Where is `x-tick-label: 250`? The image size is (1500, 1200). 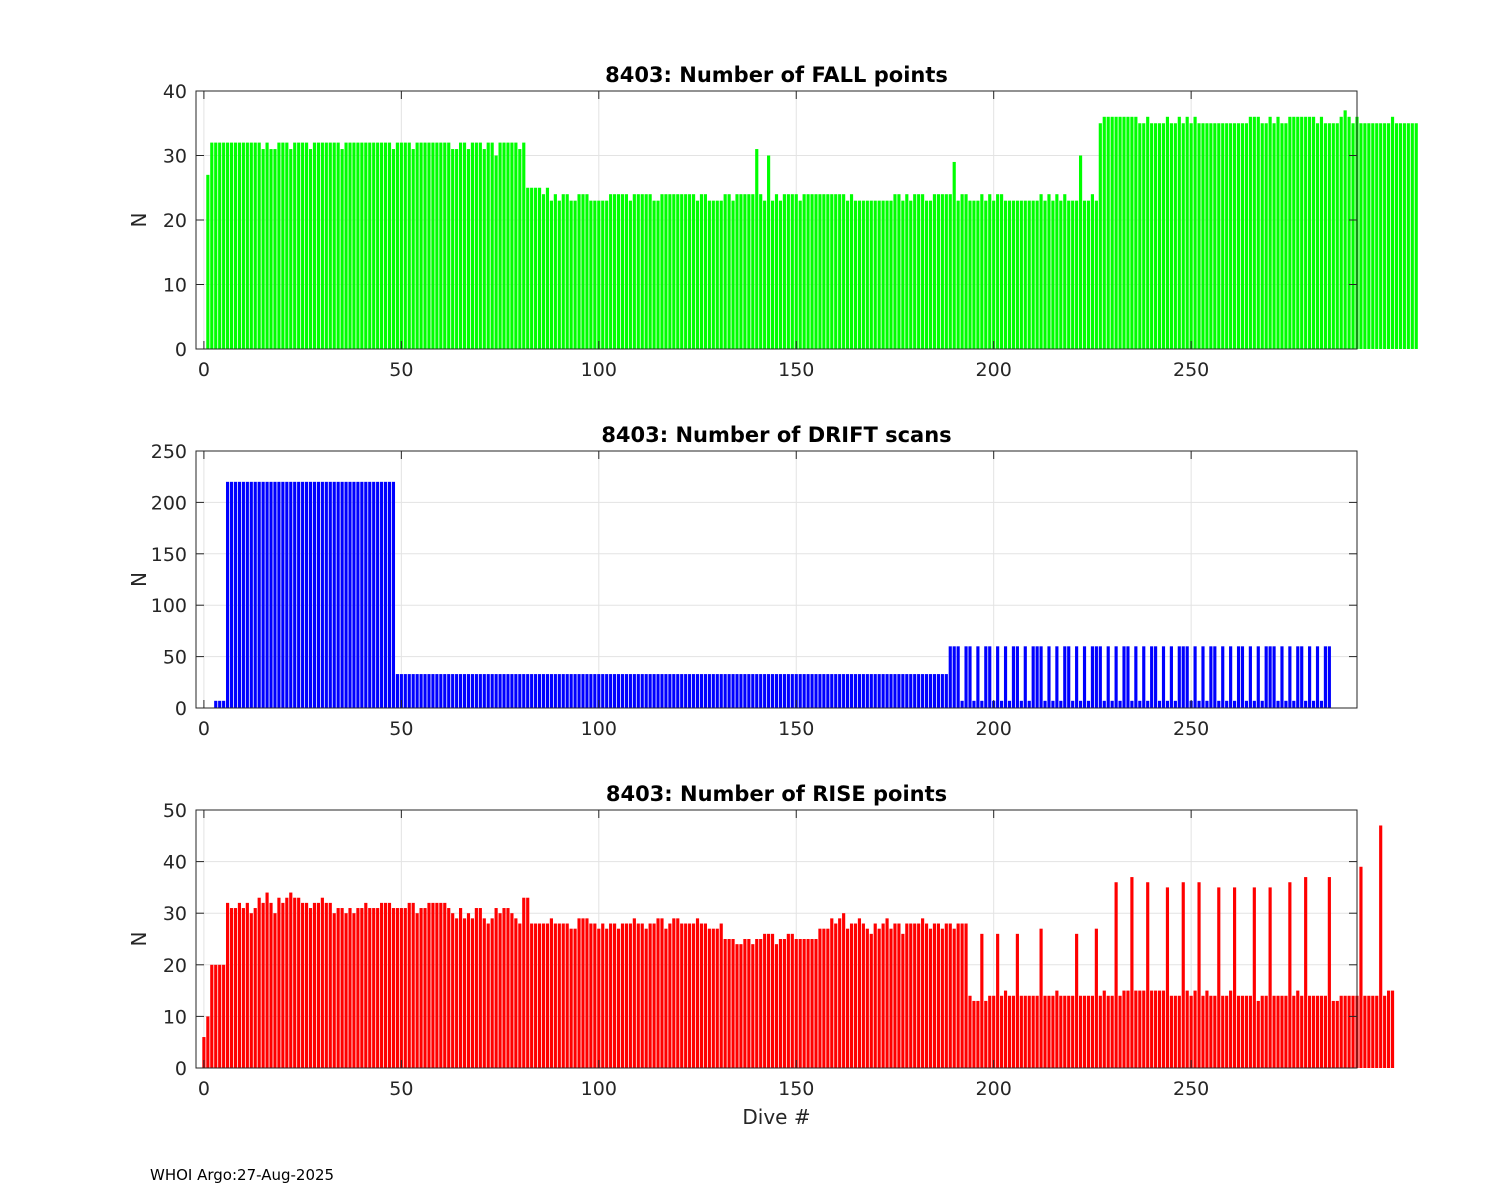
x-tick-label: 250 is located at coordinates (1191, 729).